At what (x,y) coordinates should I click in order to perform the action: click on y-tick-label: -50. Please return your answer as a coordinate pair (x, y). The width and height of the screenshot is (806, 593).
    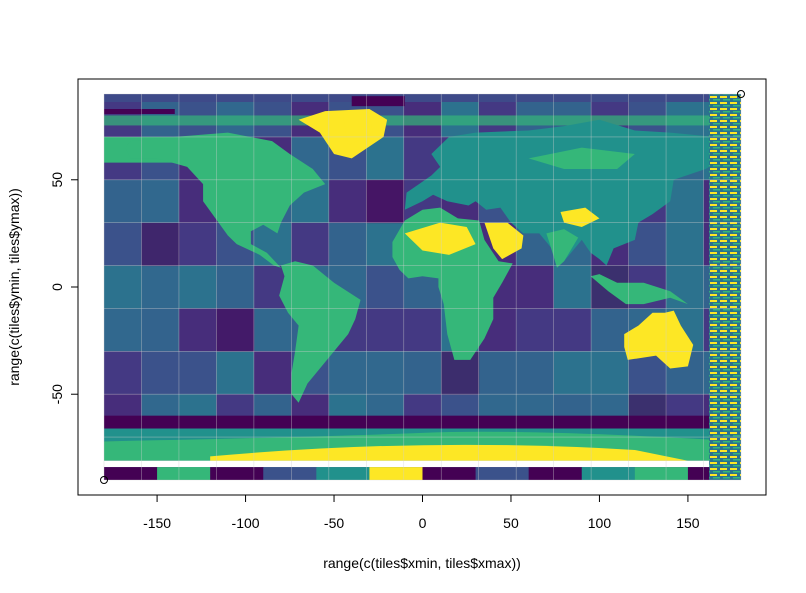
    Looking at the image, I should click on (57, 394).